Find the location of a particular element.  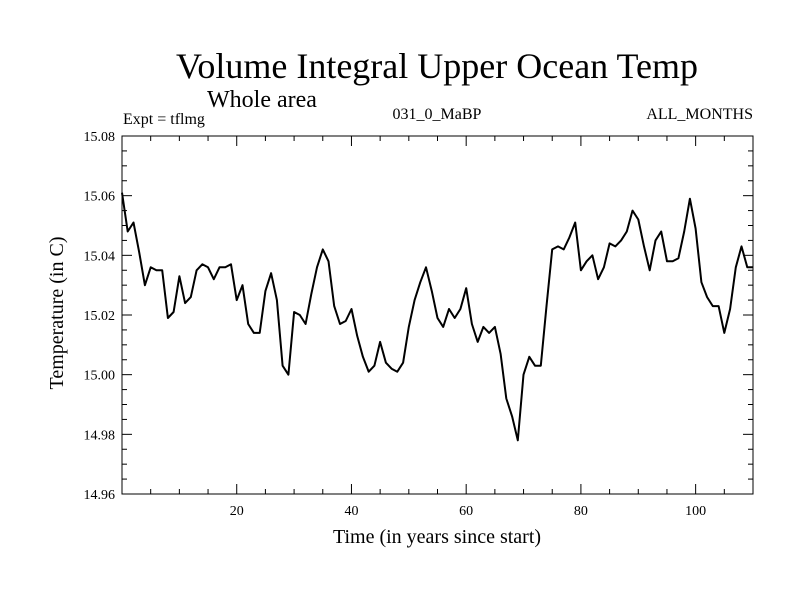

y-tick-label: 14.98 is located at coordinates (100, 435).